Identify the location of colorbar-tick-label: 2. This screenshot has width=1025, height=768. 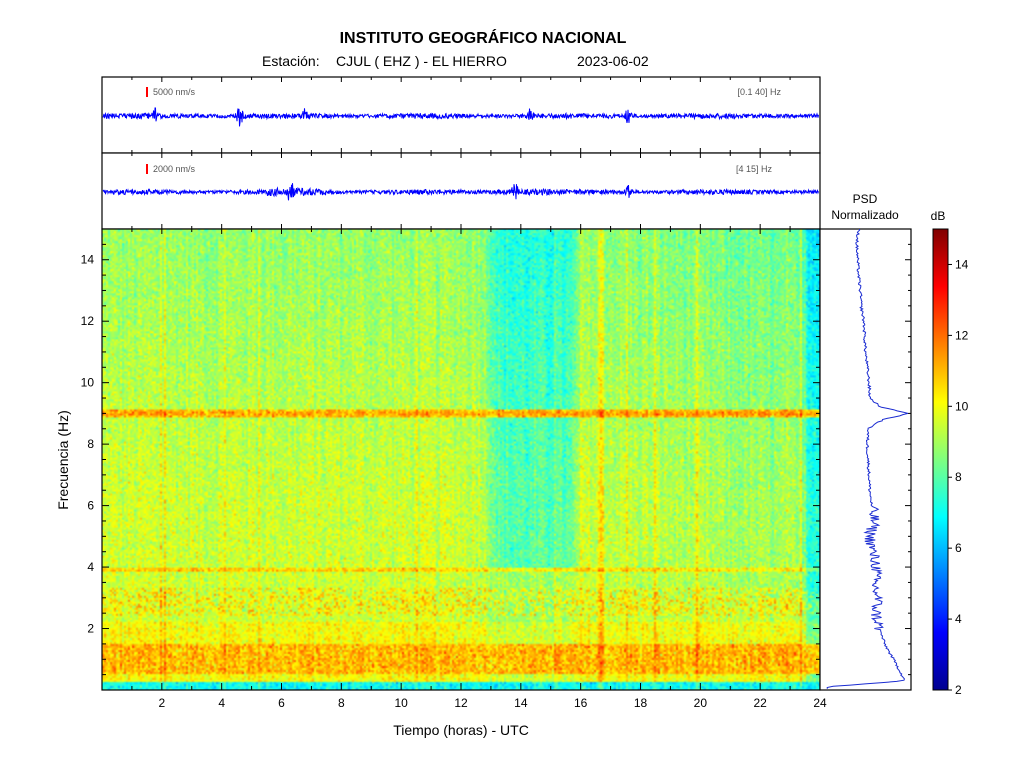
(958, 690).